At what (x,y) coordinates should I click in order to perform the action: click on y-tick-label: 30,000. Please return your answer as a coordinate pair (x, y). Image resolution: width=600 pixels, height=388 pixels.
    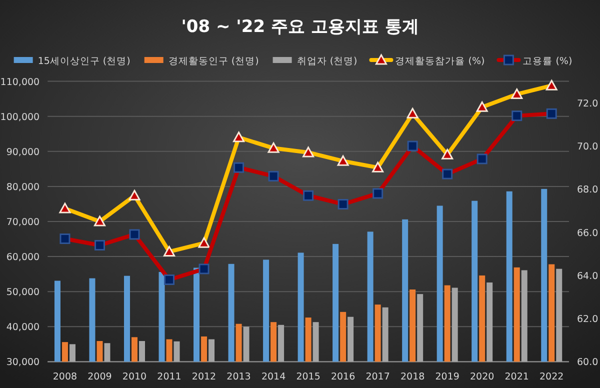
    Looking at the image, I should click on (23, 362).